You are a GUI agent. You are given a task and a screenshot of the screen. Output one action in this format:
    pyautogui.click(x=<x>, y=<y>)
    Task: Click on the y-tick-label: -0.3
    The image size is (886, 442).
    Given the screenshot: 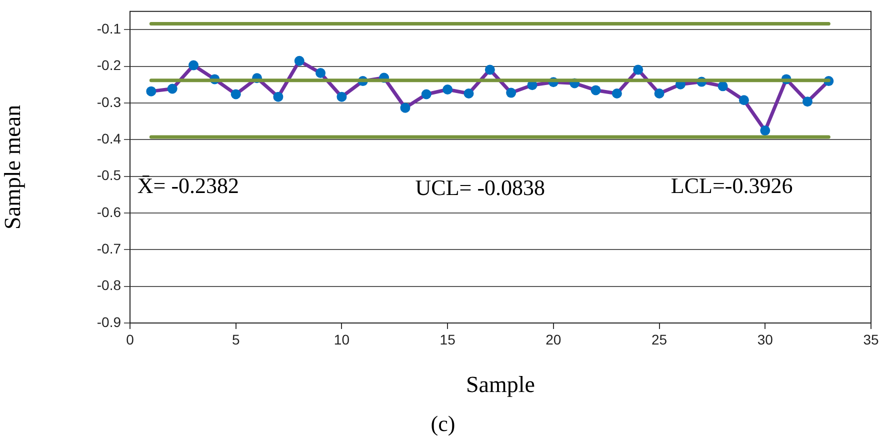 What is the action you would take?
    pyautogui.click(x=109, y=102)
    